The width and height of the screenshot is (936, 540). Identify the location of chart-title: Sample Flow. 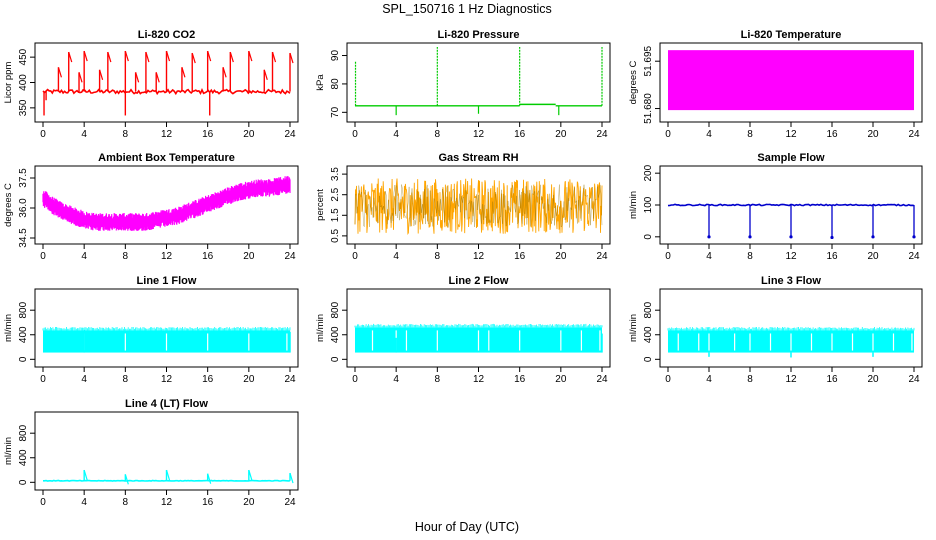
(791, 158).